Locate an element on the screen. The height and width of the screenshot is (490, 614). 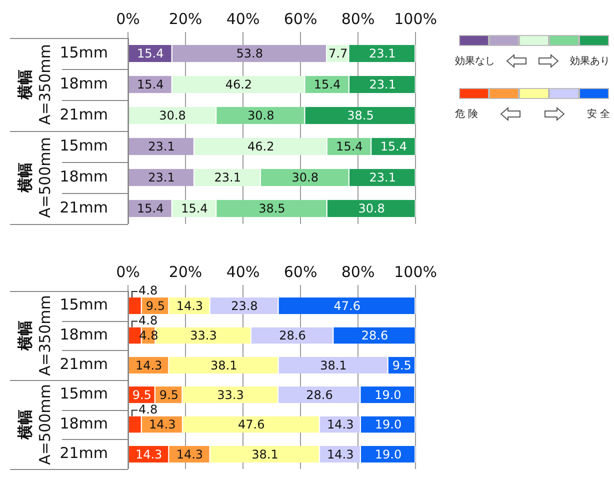
text: 効果なし is located at coordinates (475, 61).